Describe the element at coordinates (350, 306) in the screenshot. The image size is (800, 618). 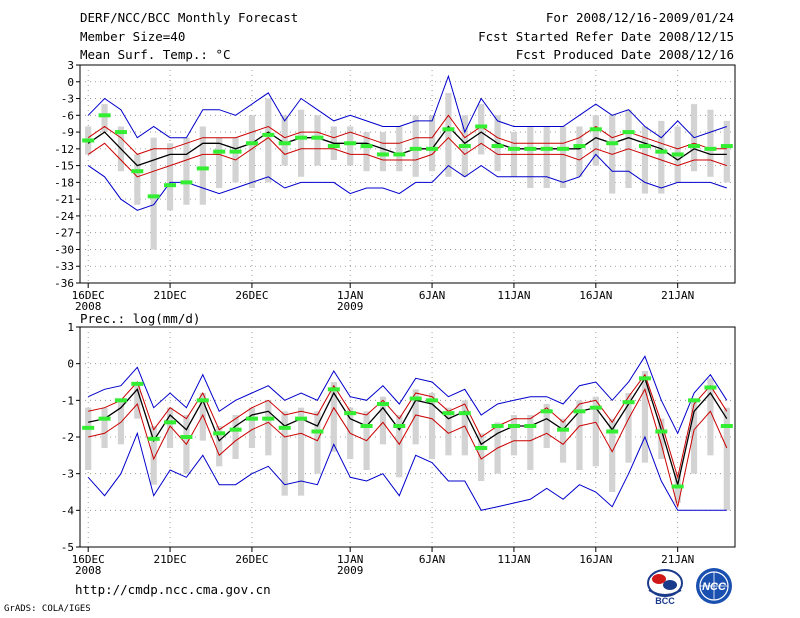
I see `temp-x-year-label: 2009` at that location.